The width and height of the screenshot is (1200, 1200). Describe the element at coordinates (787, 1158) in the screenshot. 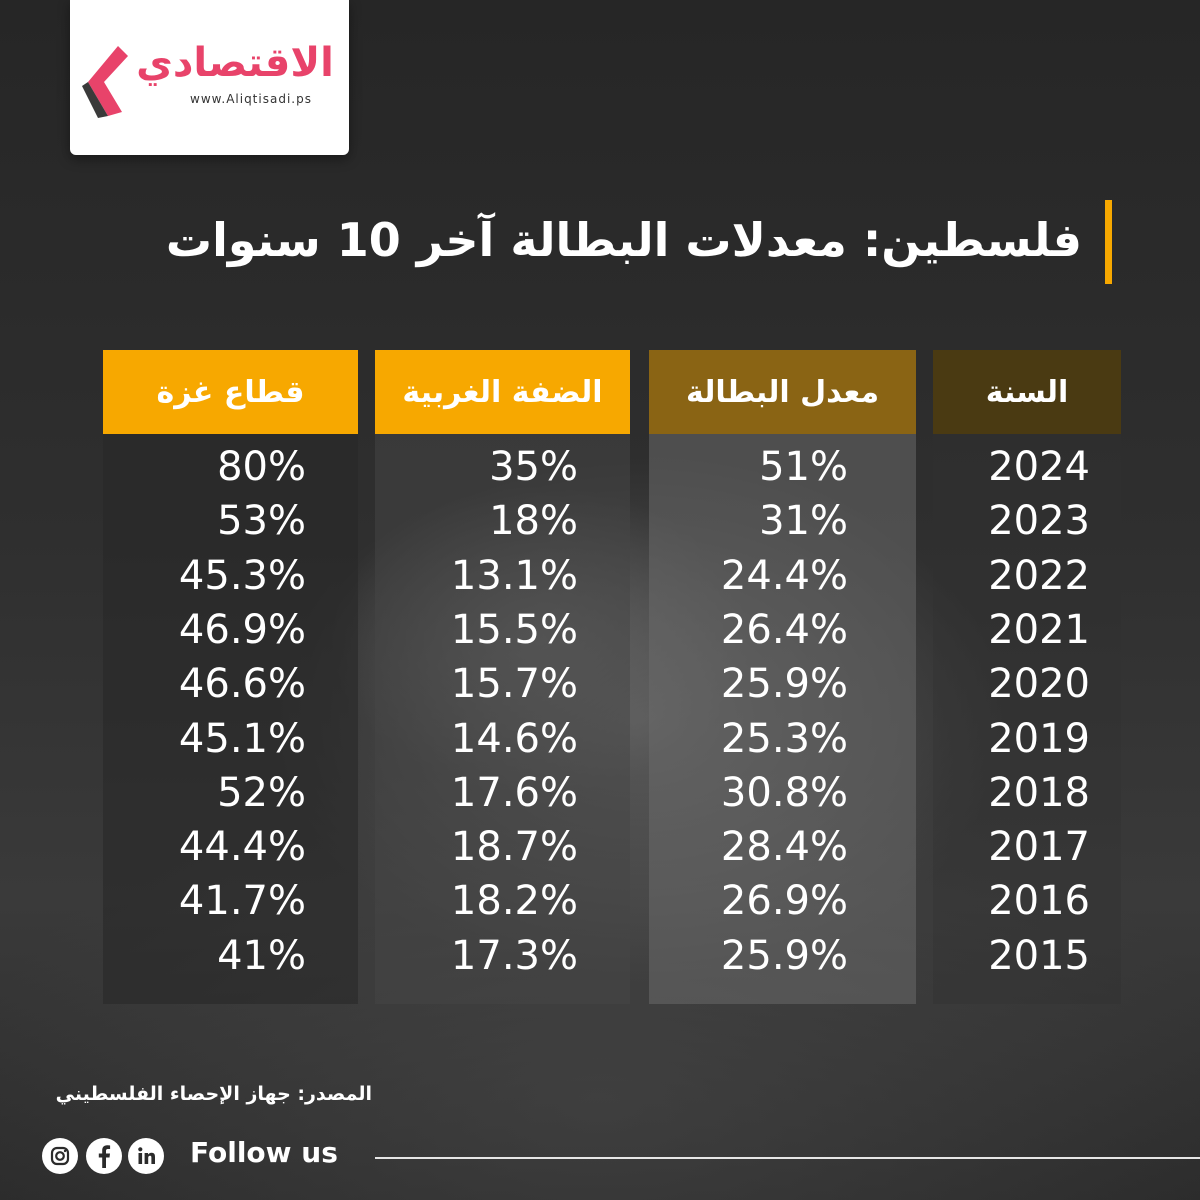

I see `footer-divider` at that location.